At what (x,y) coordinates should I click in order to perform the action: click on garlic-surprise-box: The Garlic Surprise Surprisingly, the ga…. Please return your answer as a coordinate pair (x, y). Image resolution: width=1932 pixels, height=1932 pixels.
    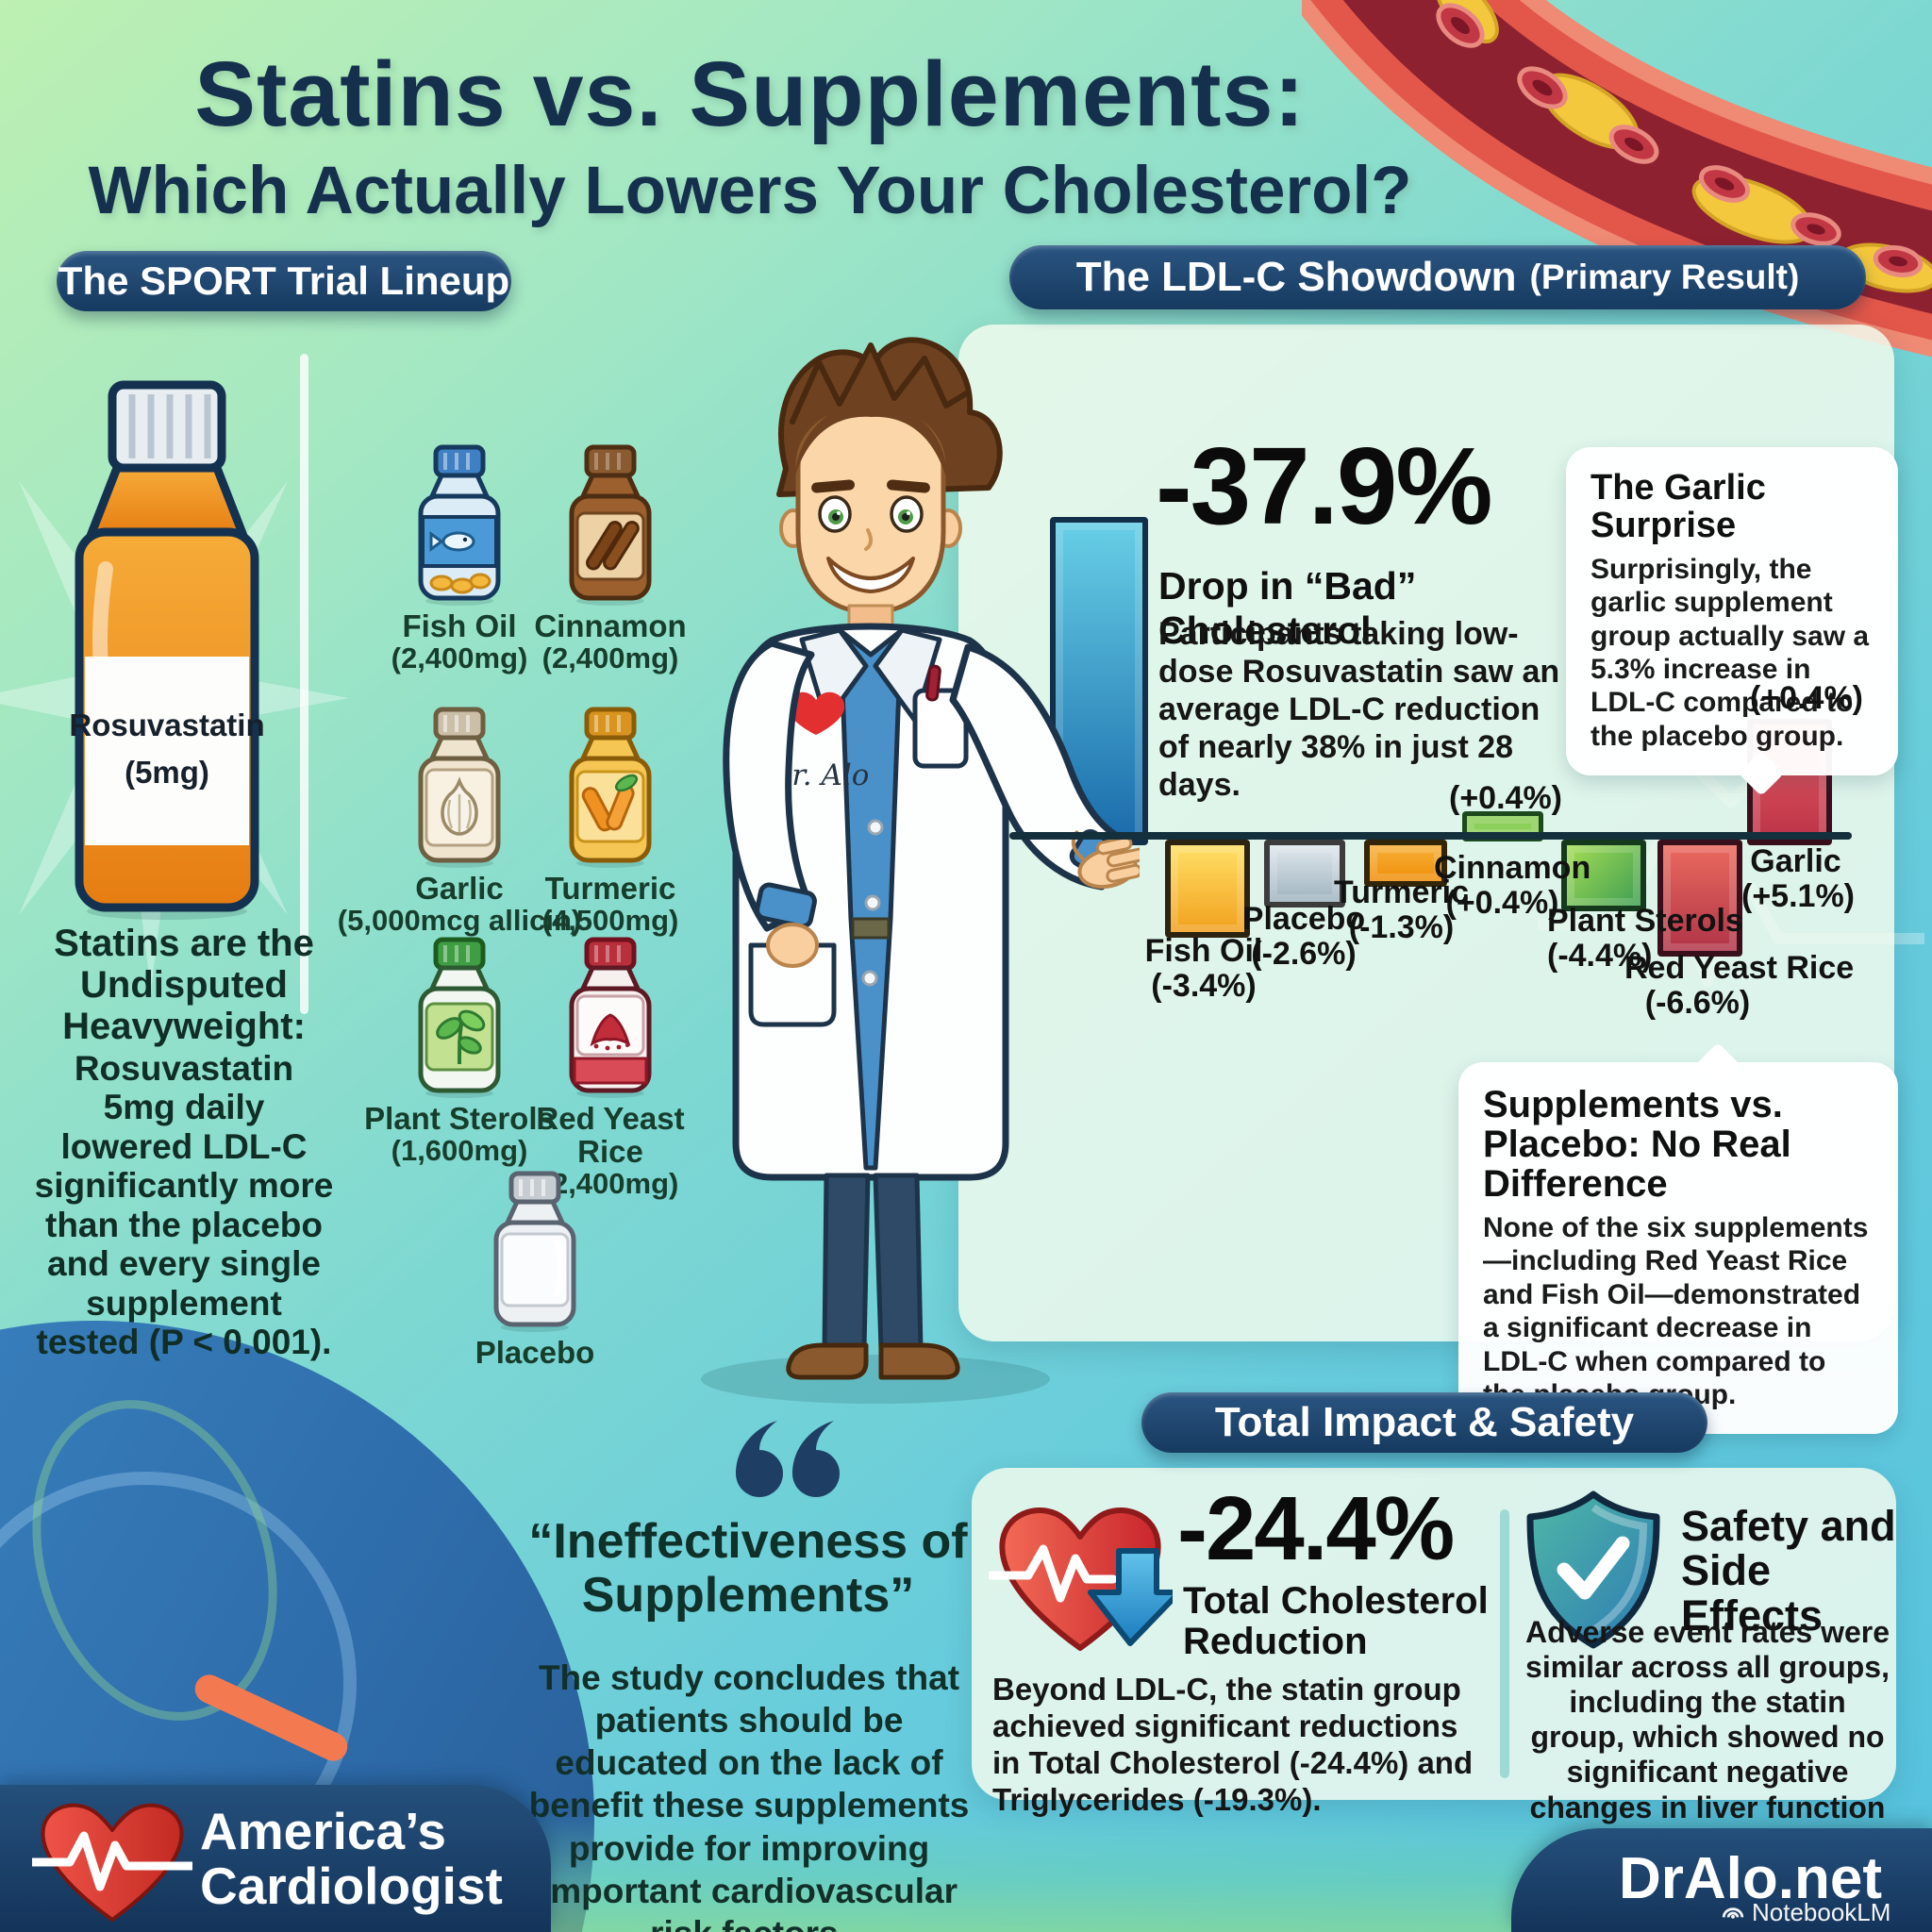
    Looking at the image, I should click on (1732, 611).